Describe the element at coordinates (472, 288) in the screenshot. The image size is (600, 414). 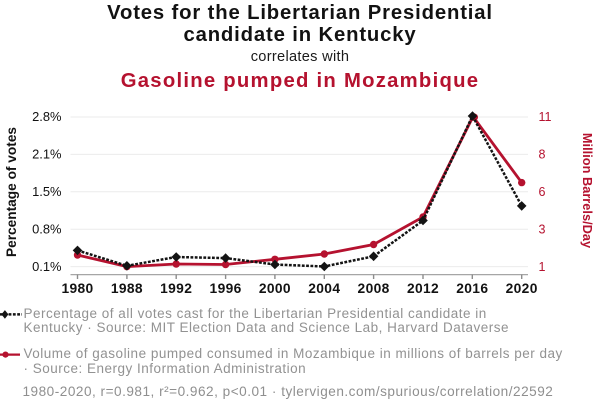
I see `svg-text: 2016` at that location.